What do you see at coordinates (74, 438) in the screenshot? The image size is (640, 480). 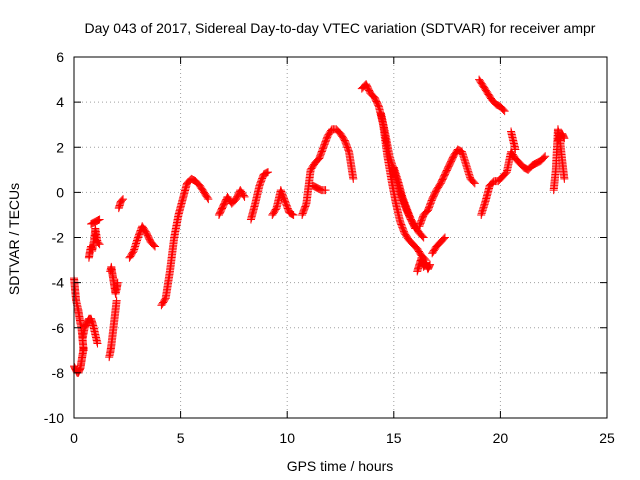 I see `x-tick-label: 0` at bounding box center [74, 438].